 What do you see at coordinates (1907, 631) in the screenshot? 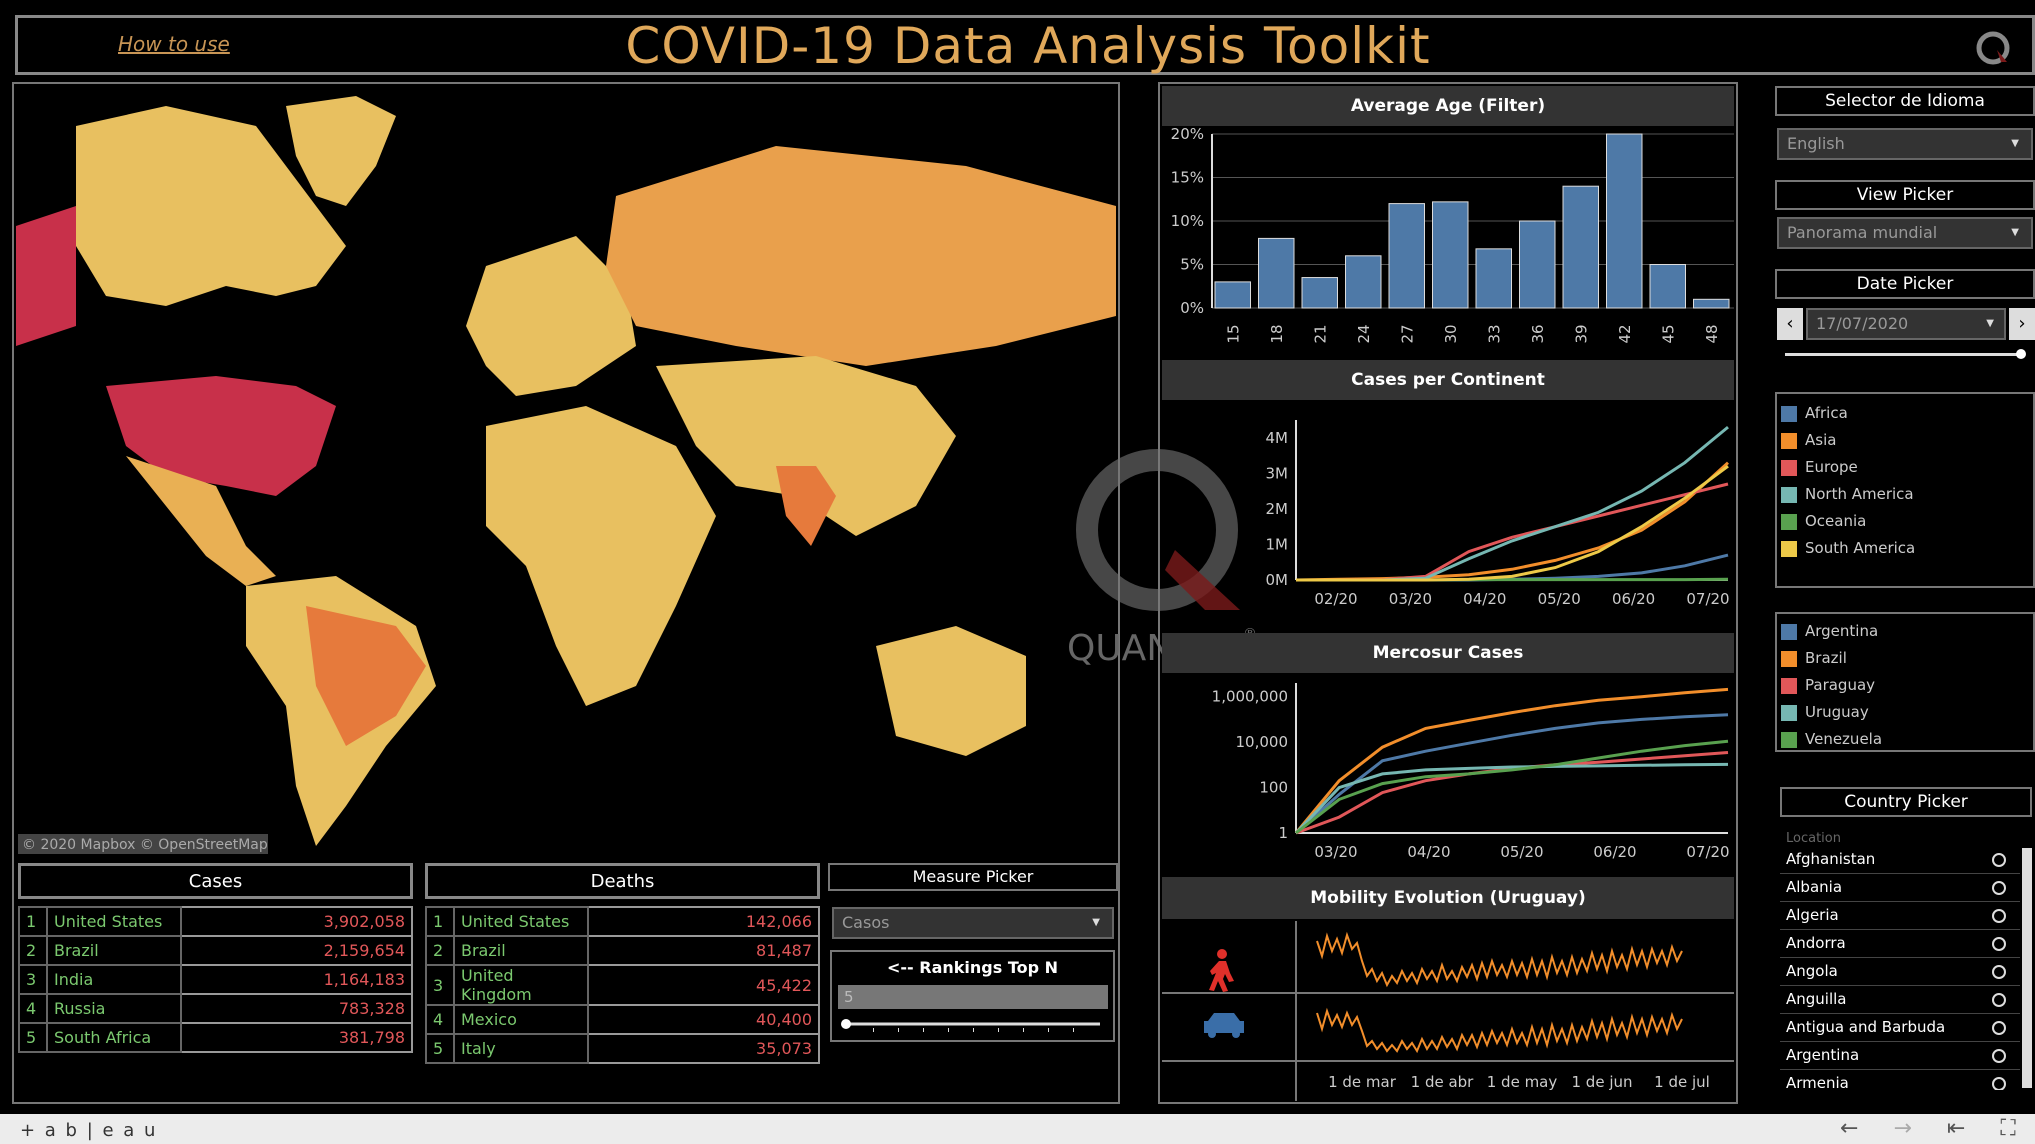
I see `legend-item: Argentina` at bounding box center [1907, 631].